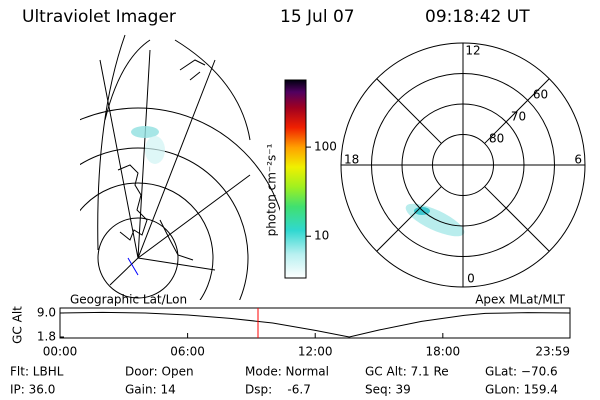 This screenshot has width=600, height=400. What do you see at coordinates (37, 372) in the screenshot?
I see `status-field: Flt: LBHL` at bounding box center [37, 372].